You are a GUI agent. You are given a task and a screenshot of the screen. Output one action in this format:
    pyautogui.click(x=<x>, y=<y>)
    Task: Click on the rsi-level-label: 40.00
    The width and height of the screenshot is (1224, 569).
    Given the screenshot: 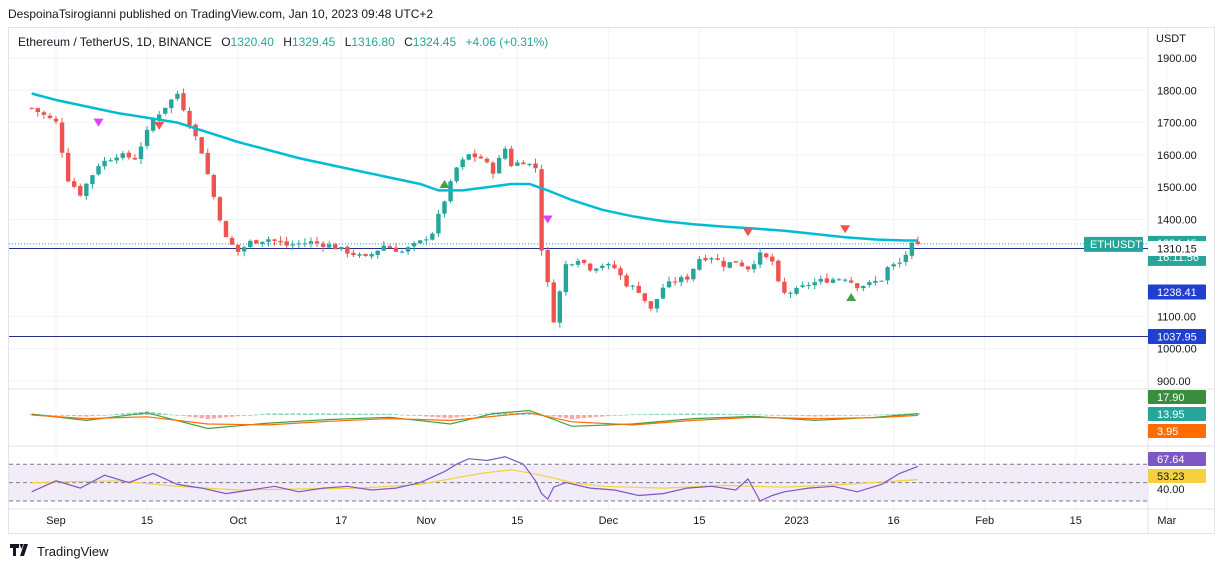 What is the action you would take?
    pyautogui.click(x=1171, y=490)
    